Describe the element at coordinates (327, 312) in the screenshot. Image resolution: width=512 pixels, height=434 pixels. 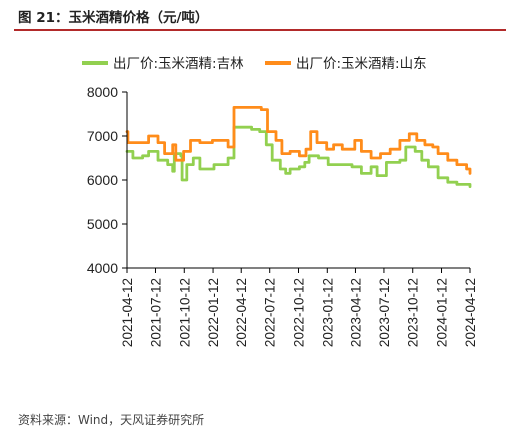
I see `x-tick-label: 2023-01-12` at that location.